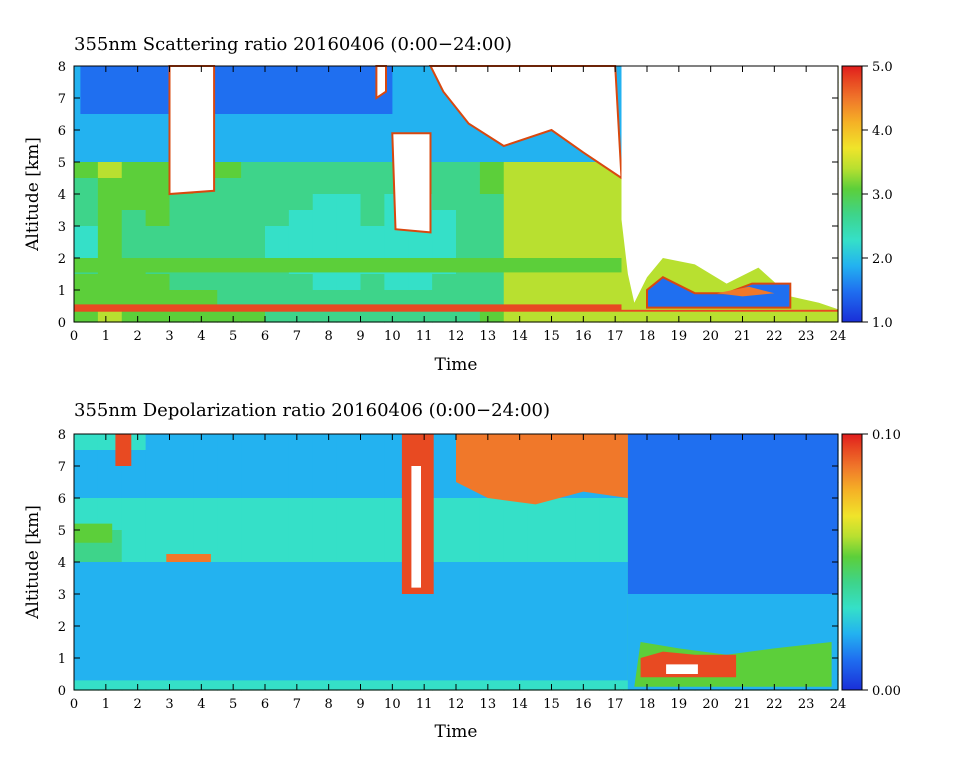 Image resolution: width=960 pixels, height=770 pixels. What do you see at coordinates (551, 704) in the screenshot?
I see `x-tick-label: 15` at bounding box center [551, 704].